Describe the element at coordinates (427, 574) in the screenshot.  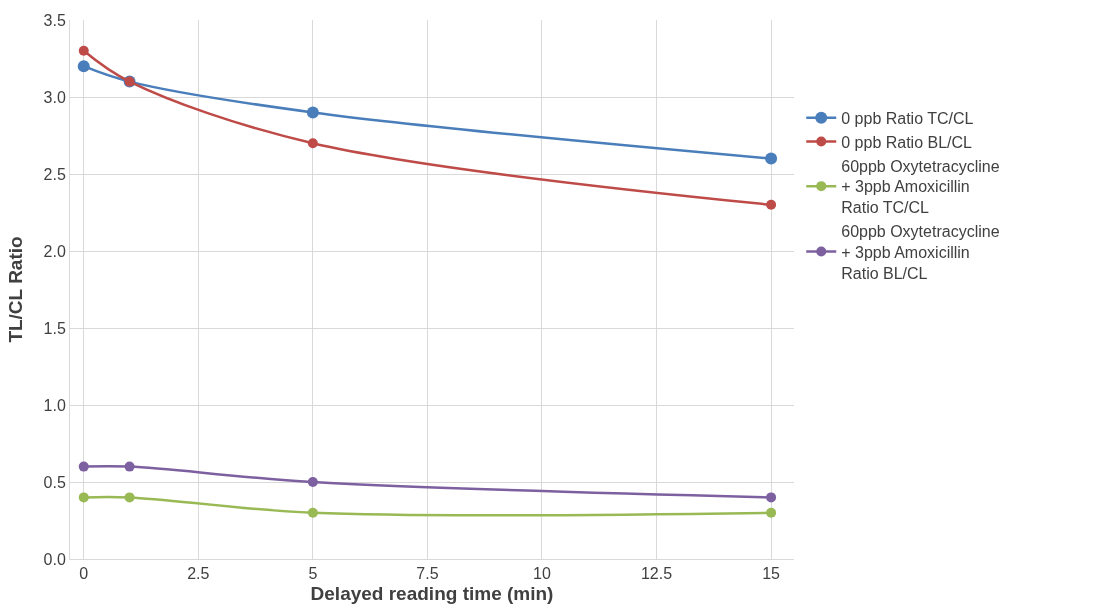
I see `x-tick-label: 7.5` at that location.